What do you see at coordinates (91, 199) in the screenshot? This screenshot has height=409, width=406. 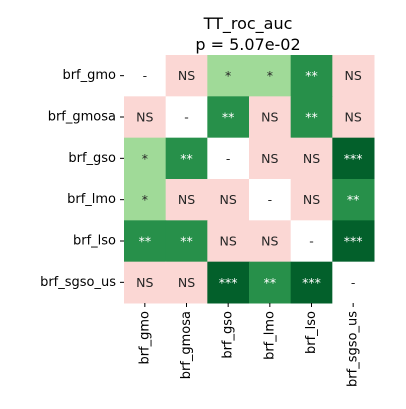 I see `row-tick-label: brf_lmo` at bounding box center [91, 199].